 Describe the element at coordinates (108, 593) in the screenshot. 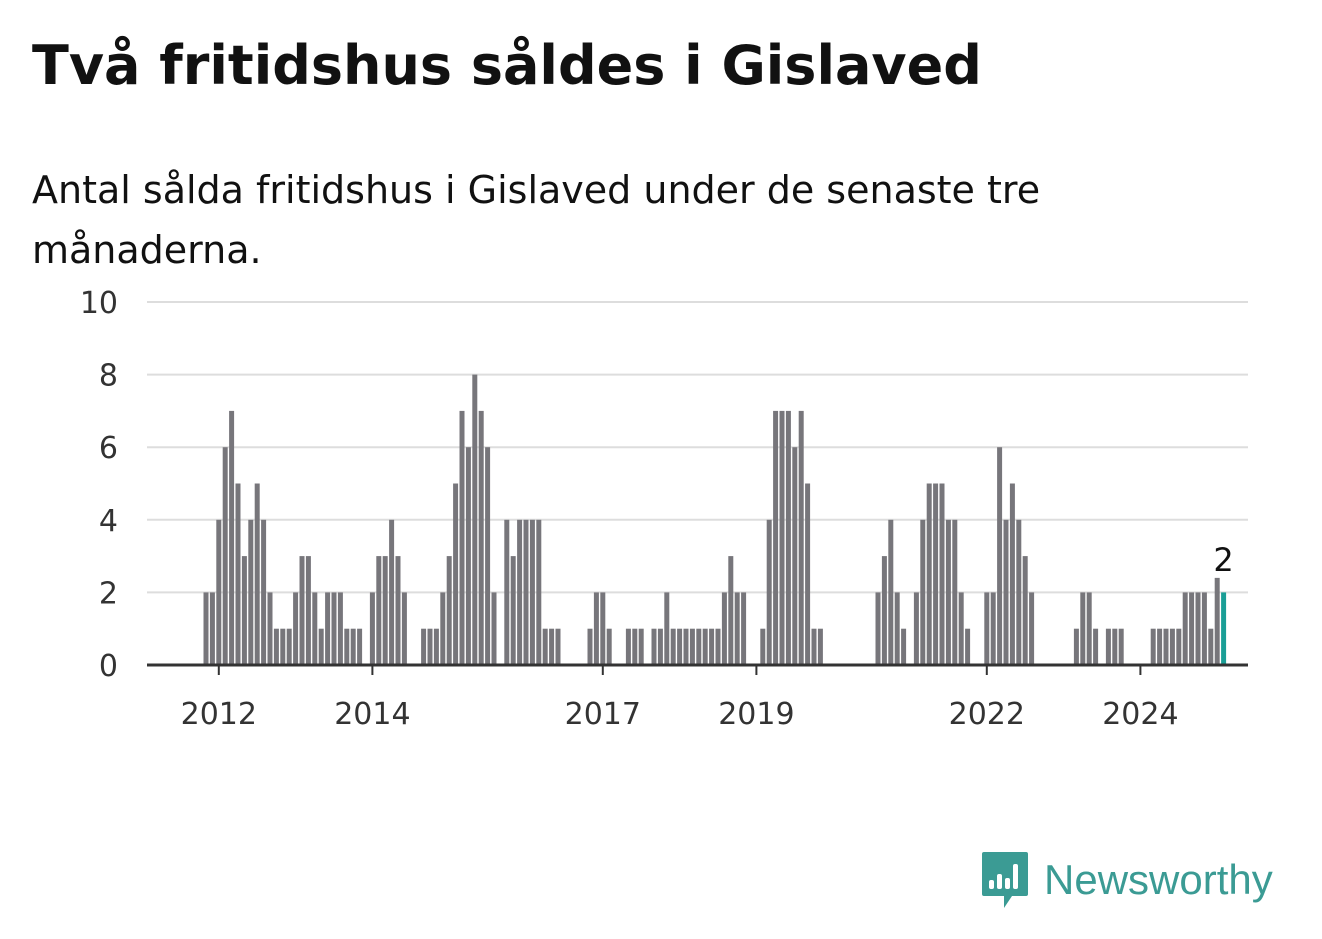

I see `y-tick-label: 2` at that location.